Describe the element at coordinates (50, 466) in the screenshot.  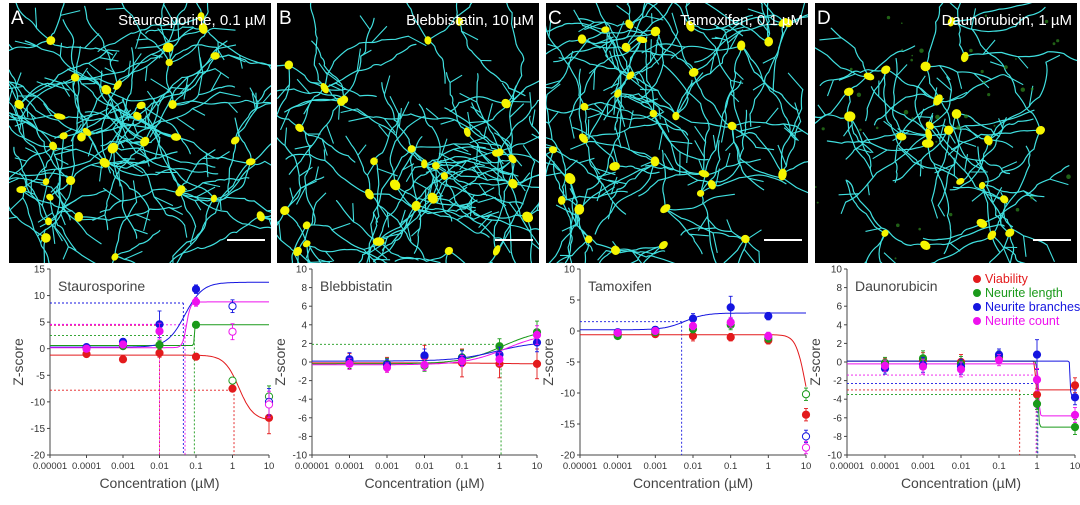
I see `x-tick-label: 0.00001` at that location.